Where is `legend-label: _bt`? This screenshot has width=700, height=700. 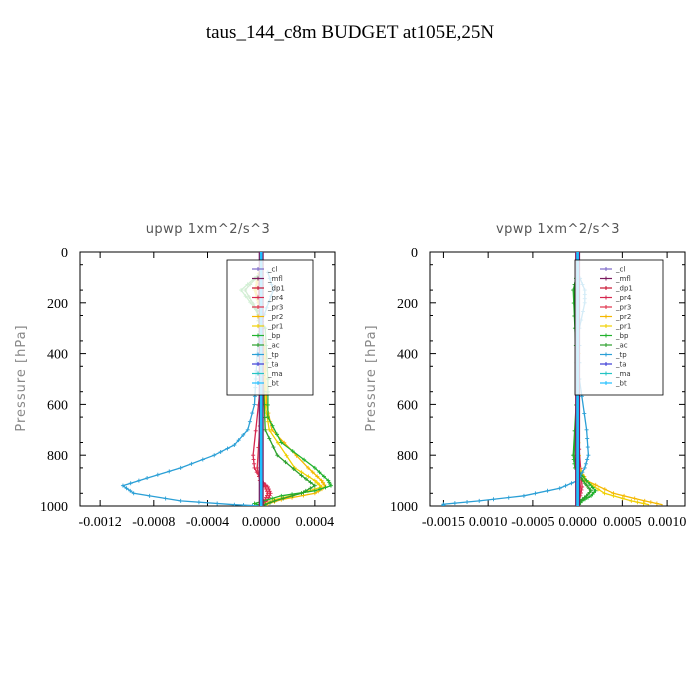
legend-label: _bt is located at coordinates (273, 384).